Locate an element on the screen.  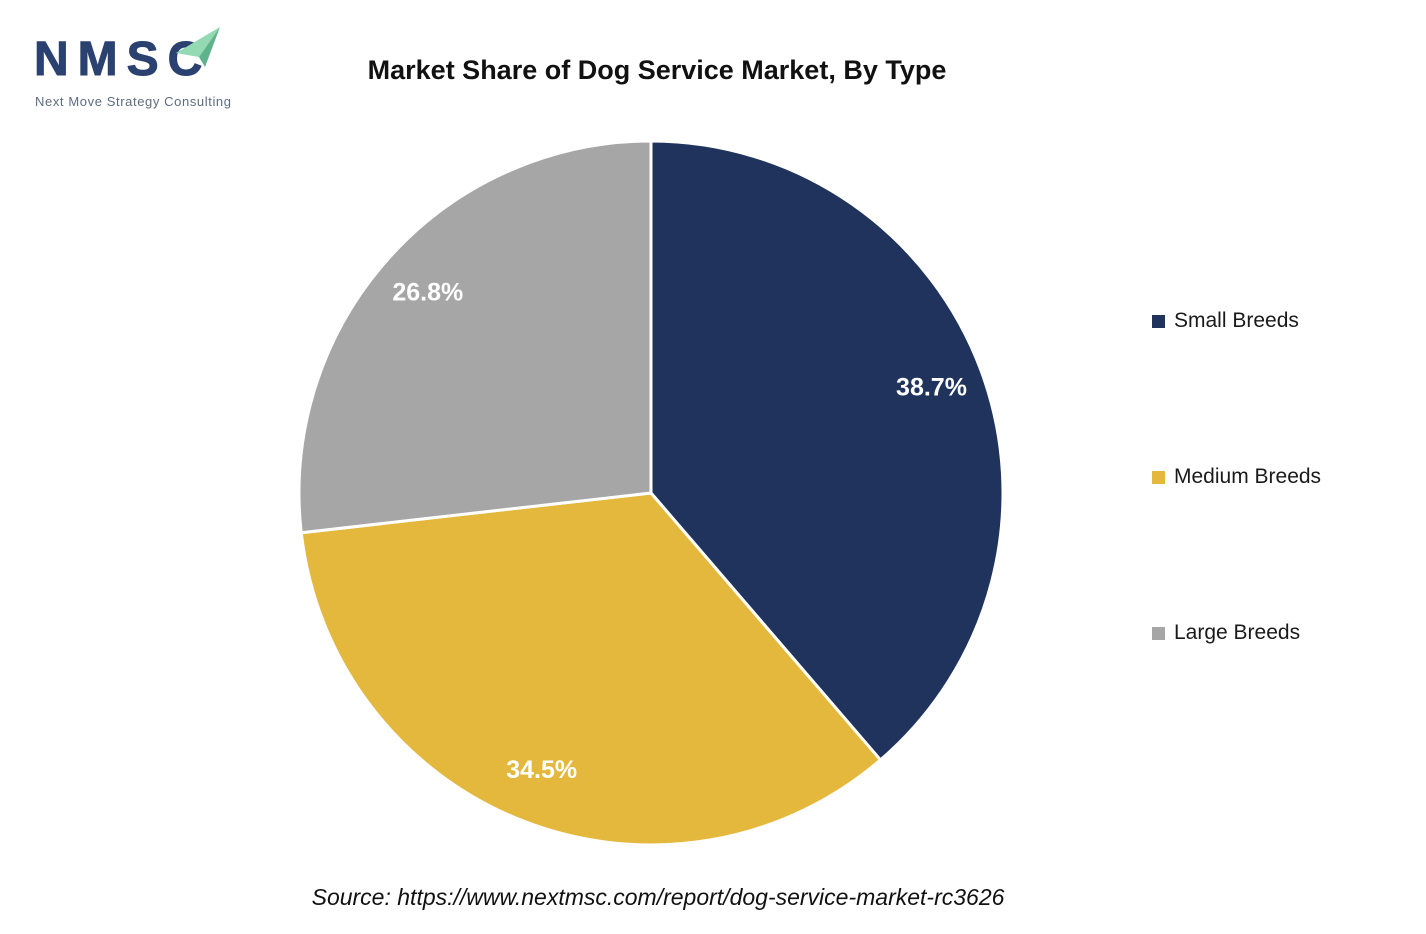
pie-slice-large-breeds is located at coordinates (475, 337).